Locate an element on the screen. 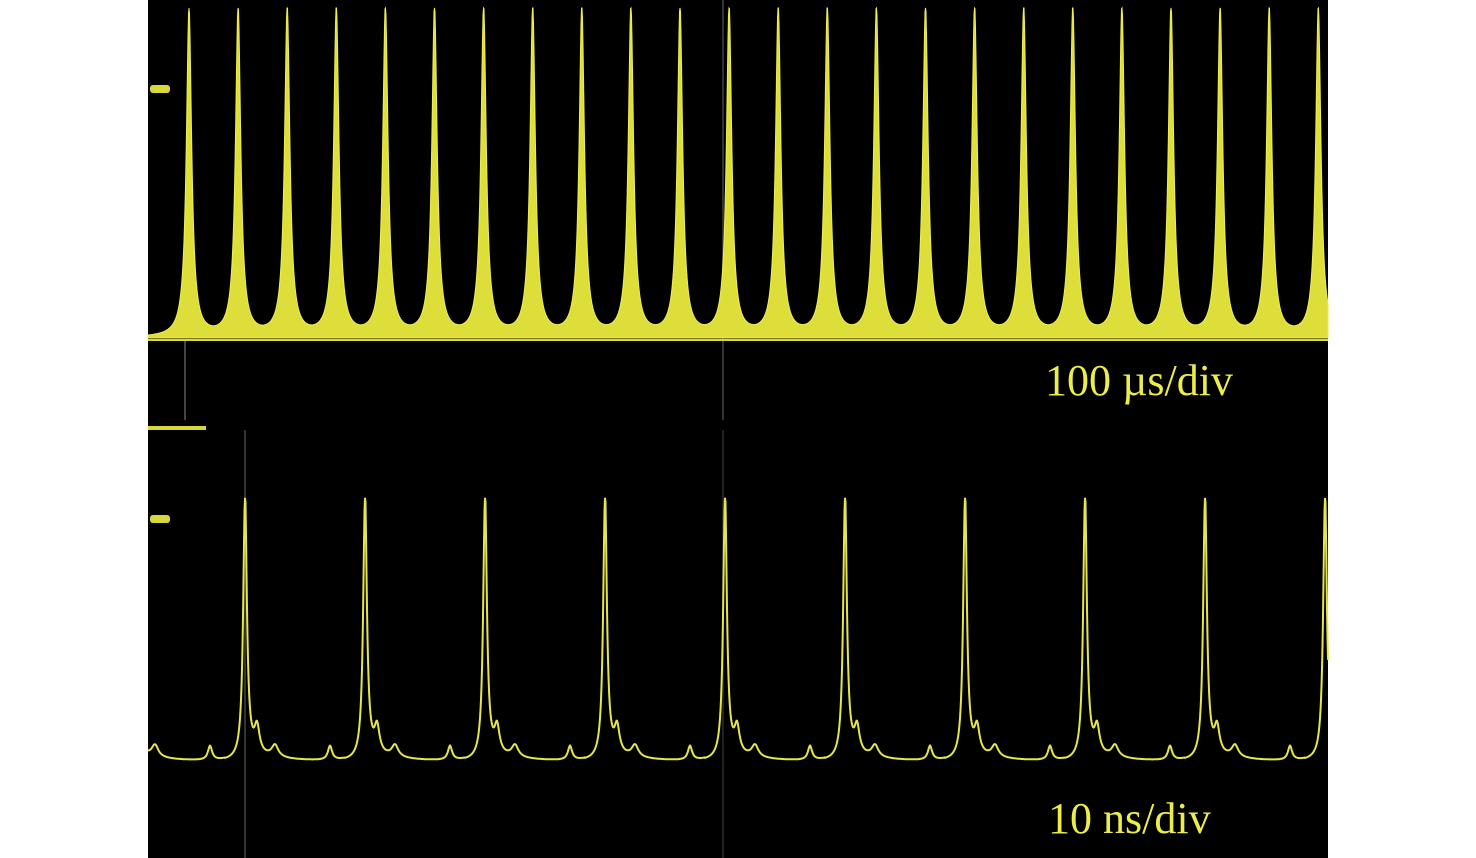 The image size is (1476, 858). timebase-label: 100 µs/div is located at coordinates (1139, 380).